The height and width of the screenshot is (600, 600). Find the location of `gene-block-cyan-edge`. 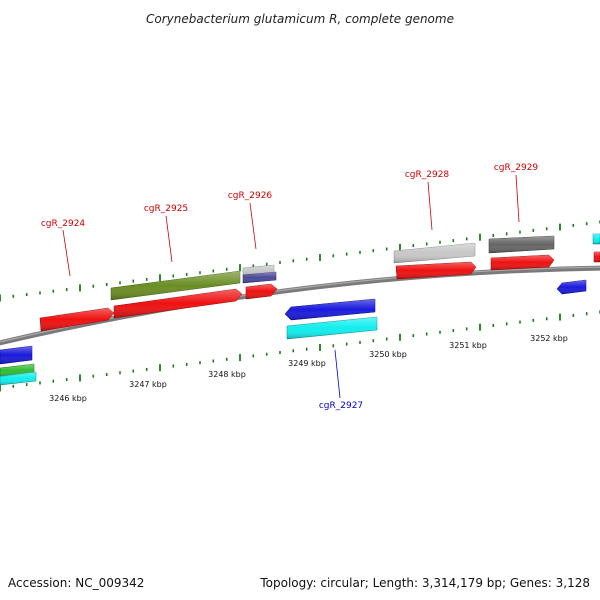

gene-block-cyan-edge is located at coordinates (596, 239).